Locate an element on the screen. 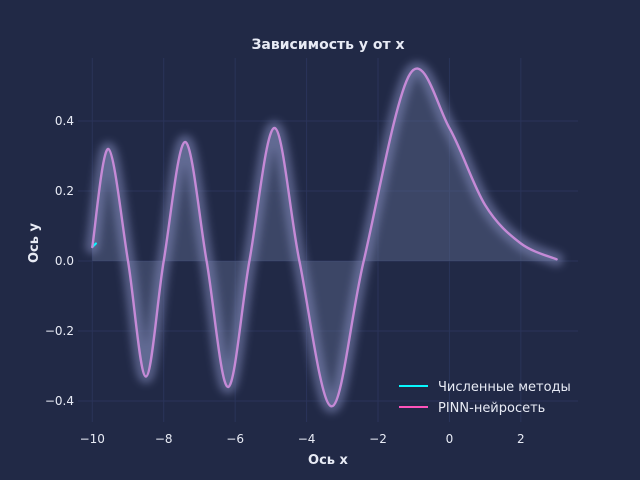 The image size is (640, 480). y-tick-label: 0.2 is located at coordinates (64, 191).